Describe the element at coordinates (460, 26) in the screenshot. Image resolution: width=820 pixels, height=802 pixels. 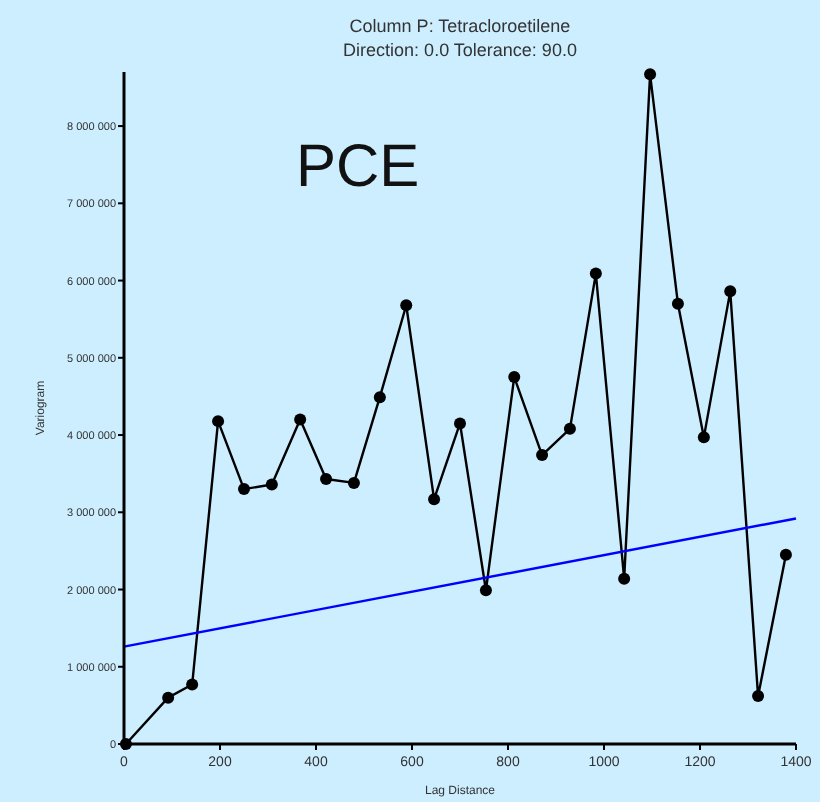
I see `chart-title: Column P: Tetracloroetilene` at that location.